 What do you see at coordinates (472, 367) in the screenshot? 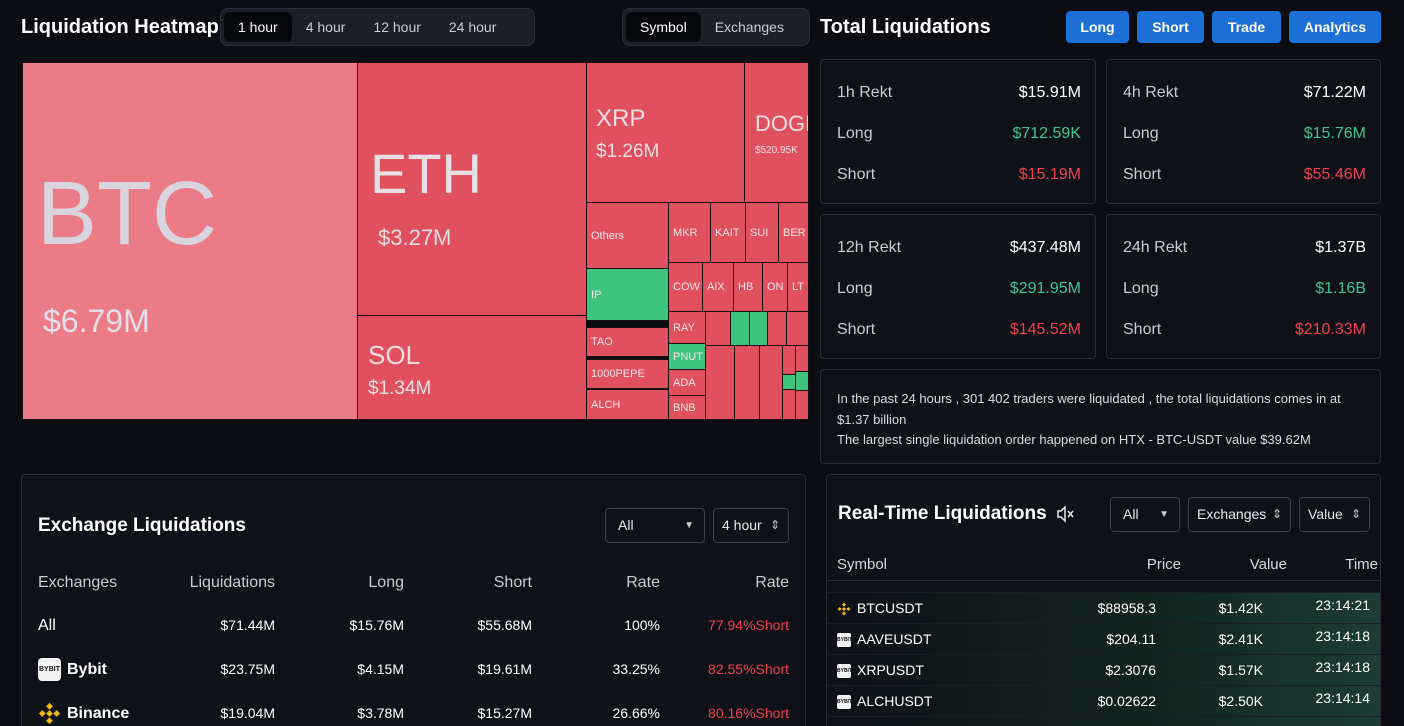
I see `tile-sol: SOL $1.34M` at bounding box center [472, 367].